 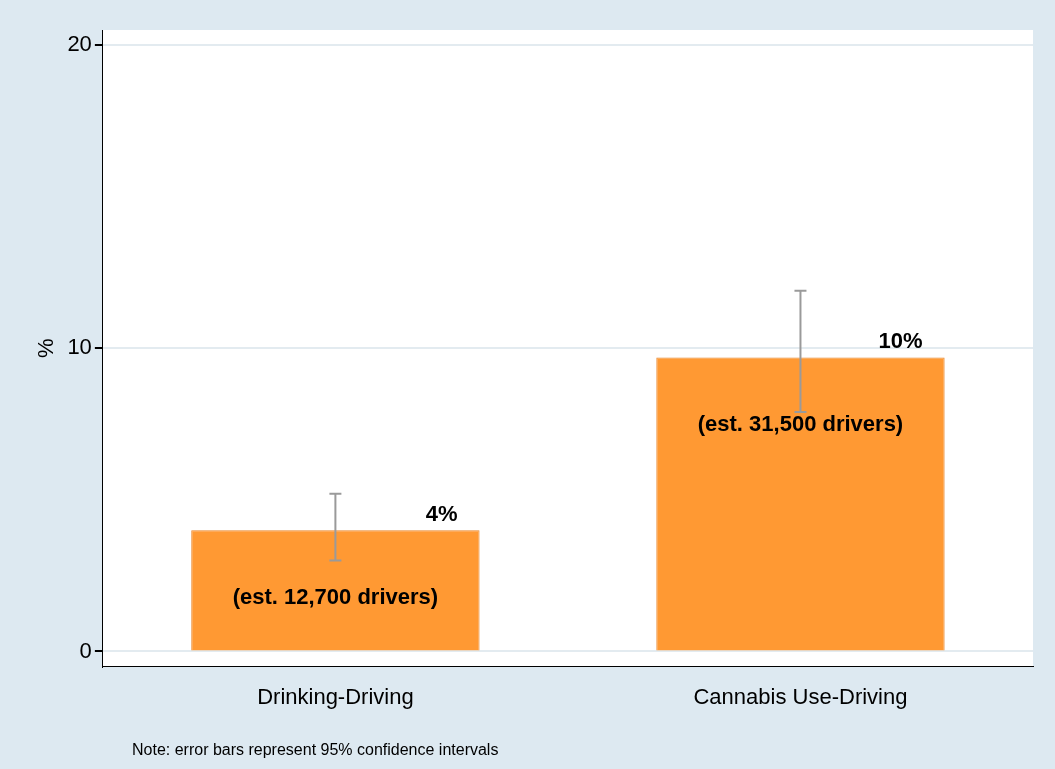 What do you see at coordinates (315, 750) in the screenshot?
I see `text: Note: error bars represent 95% confidence intervals` at bounding box center [315, 750].